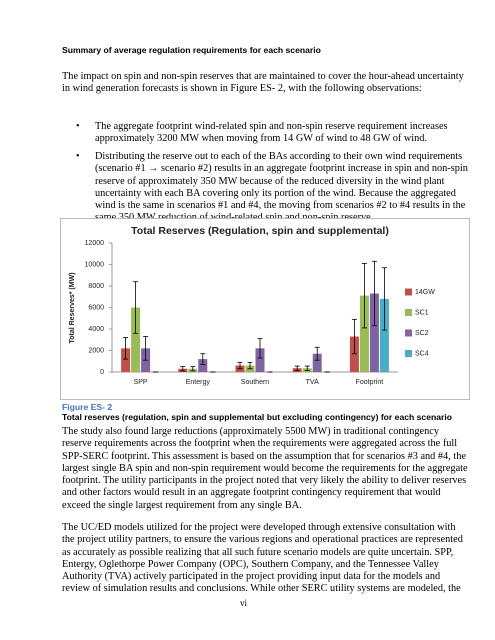  I want to click on y-tick-label: 0, so click(102, 372).